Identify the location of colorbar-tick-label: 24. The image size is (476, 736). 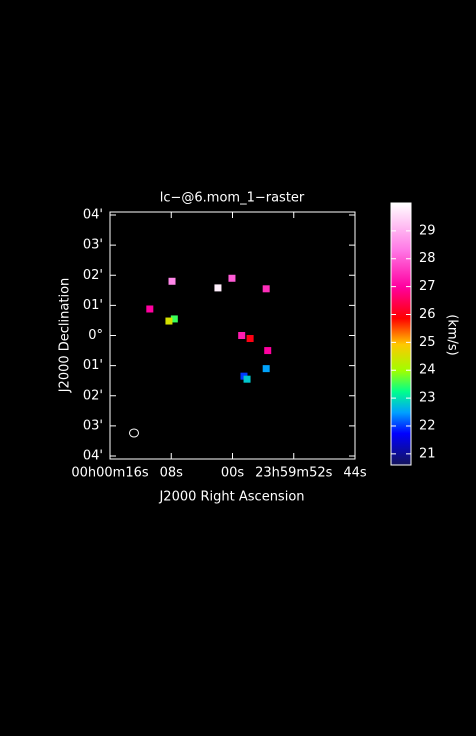
(427, 370).